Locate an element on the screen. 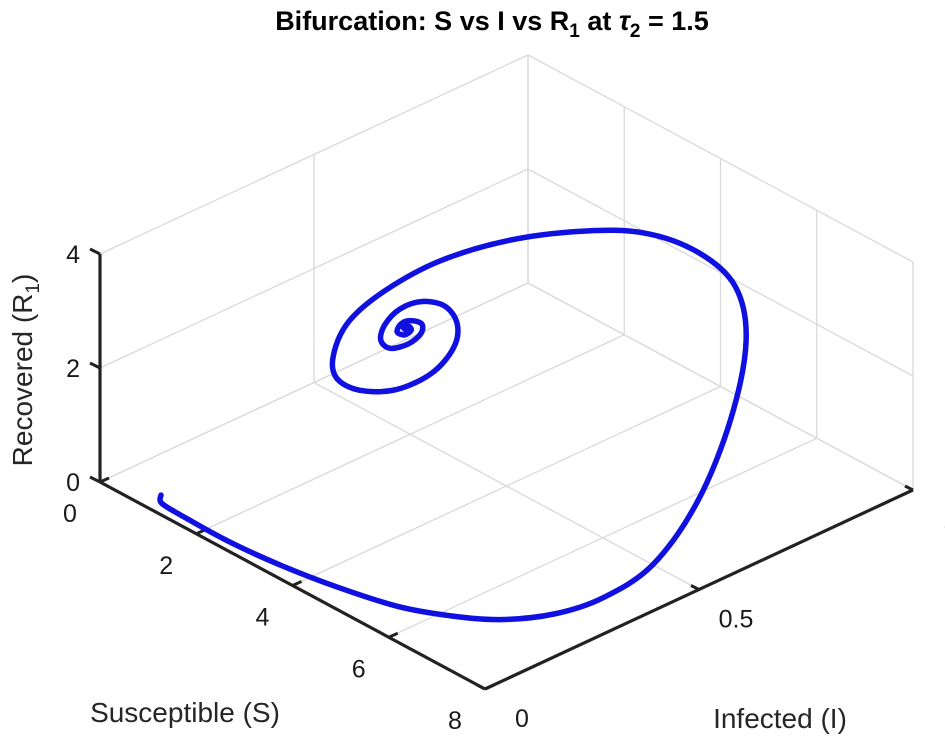  y-tick-label: 1 is located at coordinates (944, 520).